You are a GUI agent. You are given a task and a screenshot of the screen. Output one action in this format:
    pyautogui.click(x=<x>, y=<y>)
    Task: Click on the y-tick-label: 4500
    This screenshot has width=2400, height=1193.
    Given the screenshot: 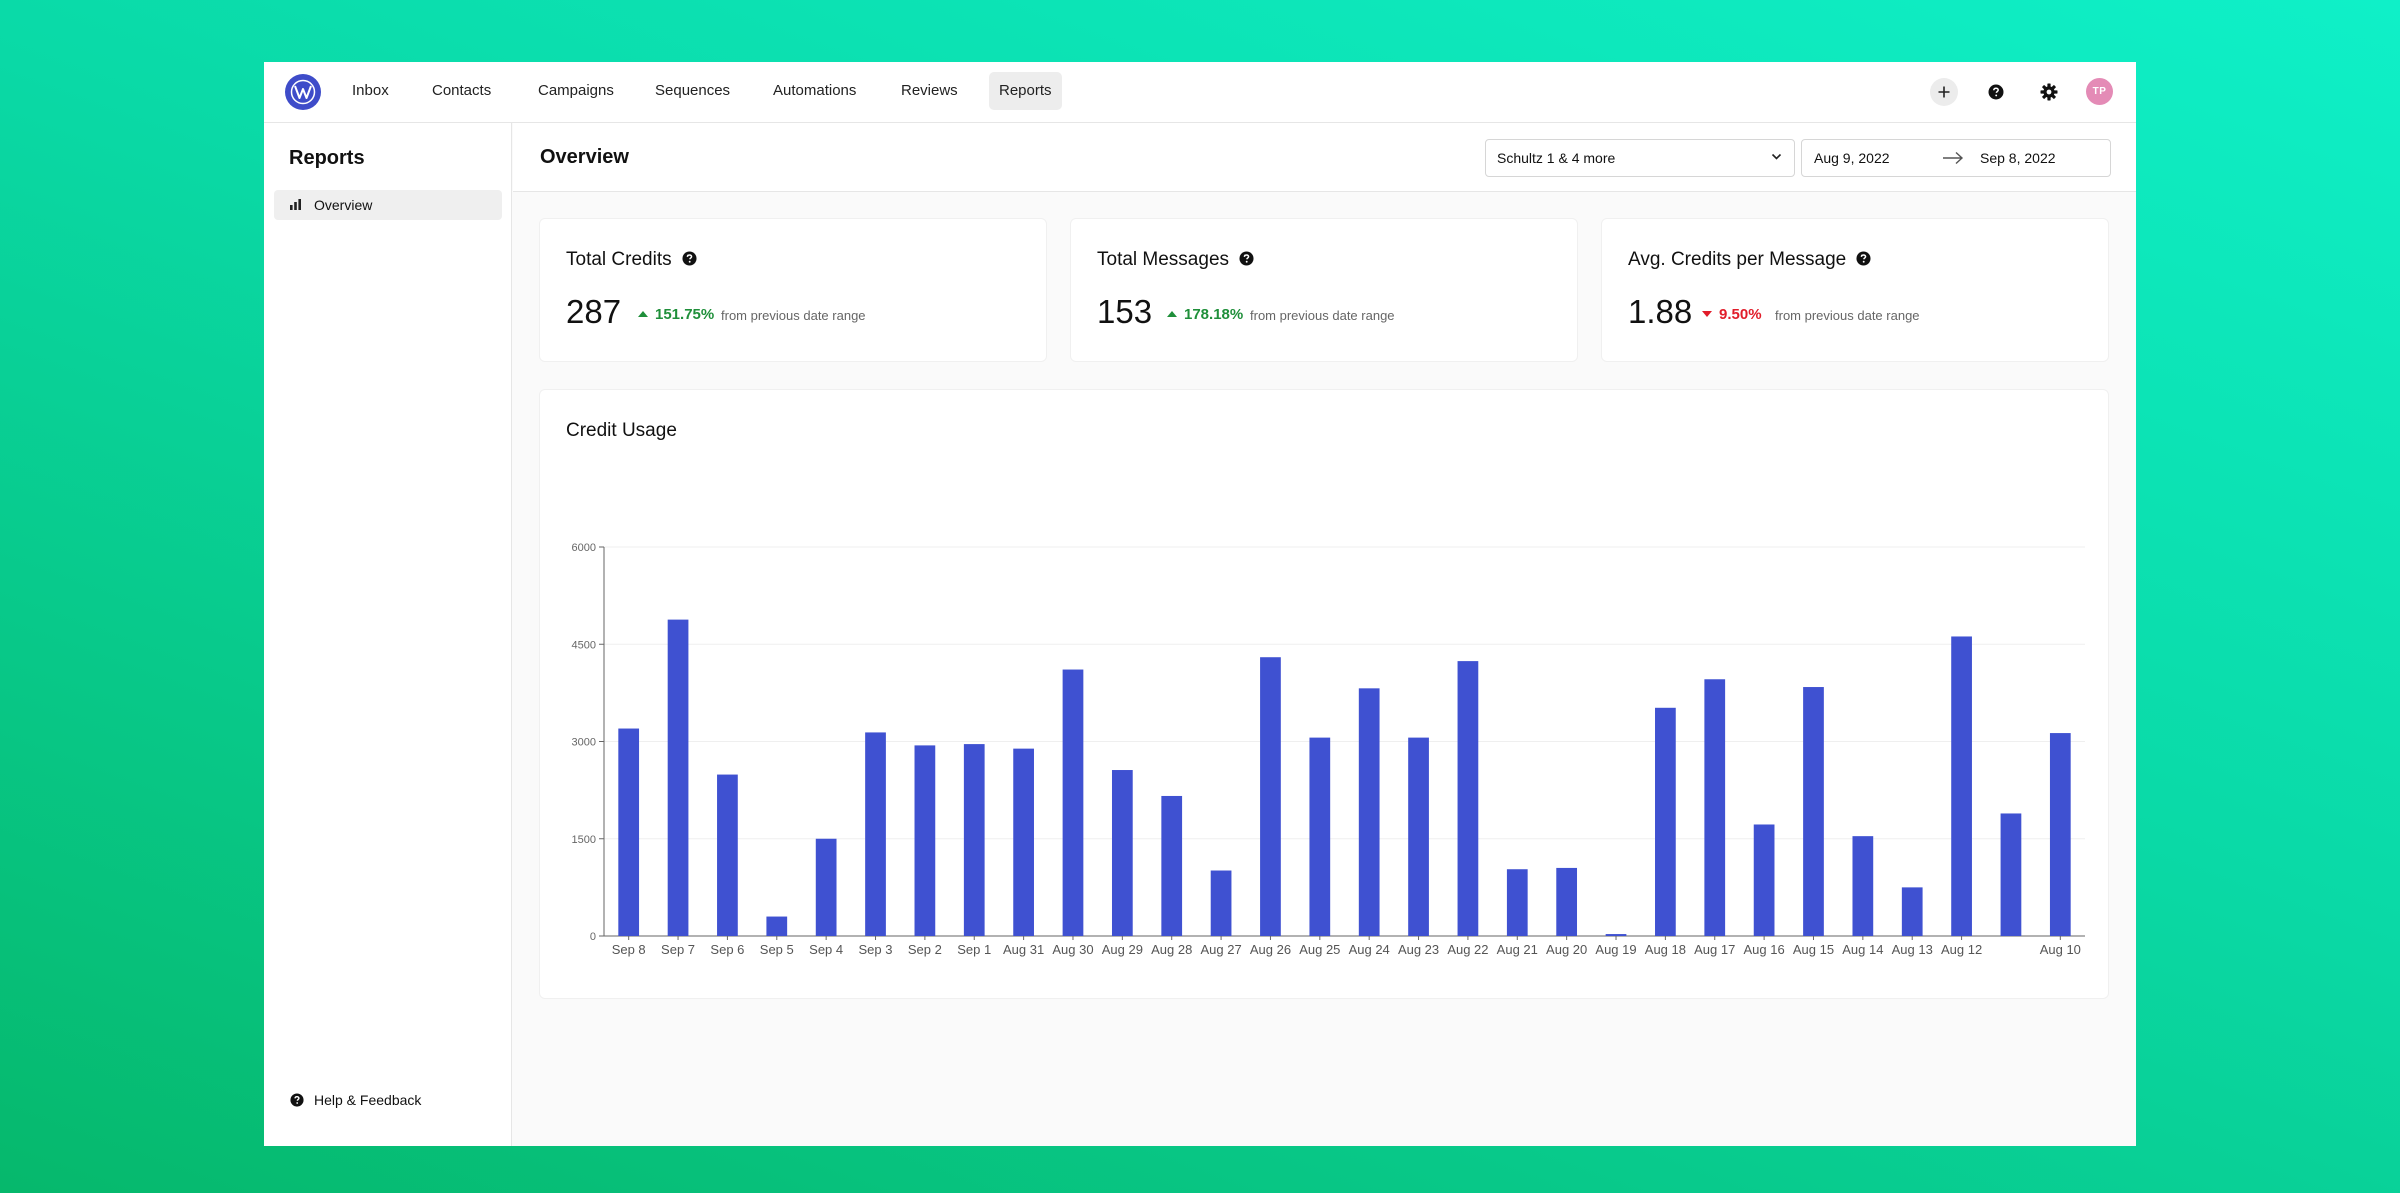 What is the action you would take?
    pyautogui.click(x=584, y=645)
    